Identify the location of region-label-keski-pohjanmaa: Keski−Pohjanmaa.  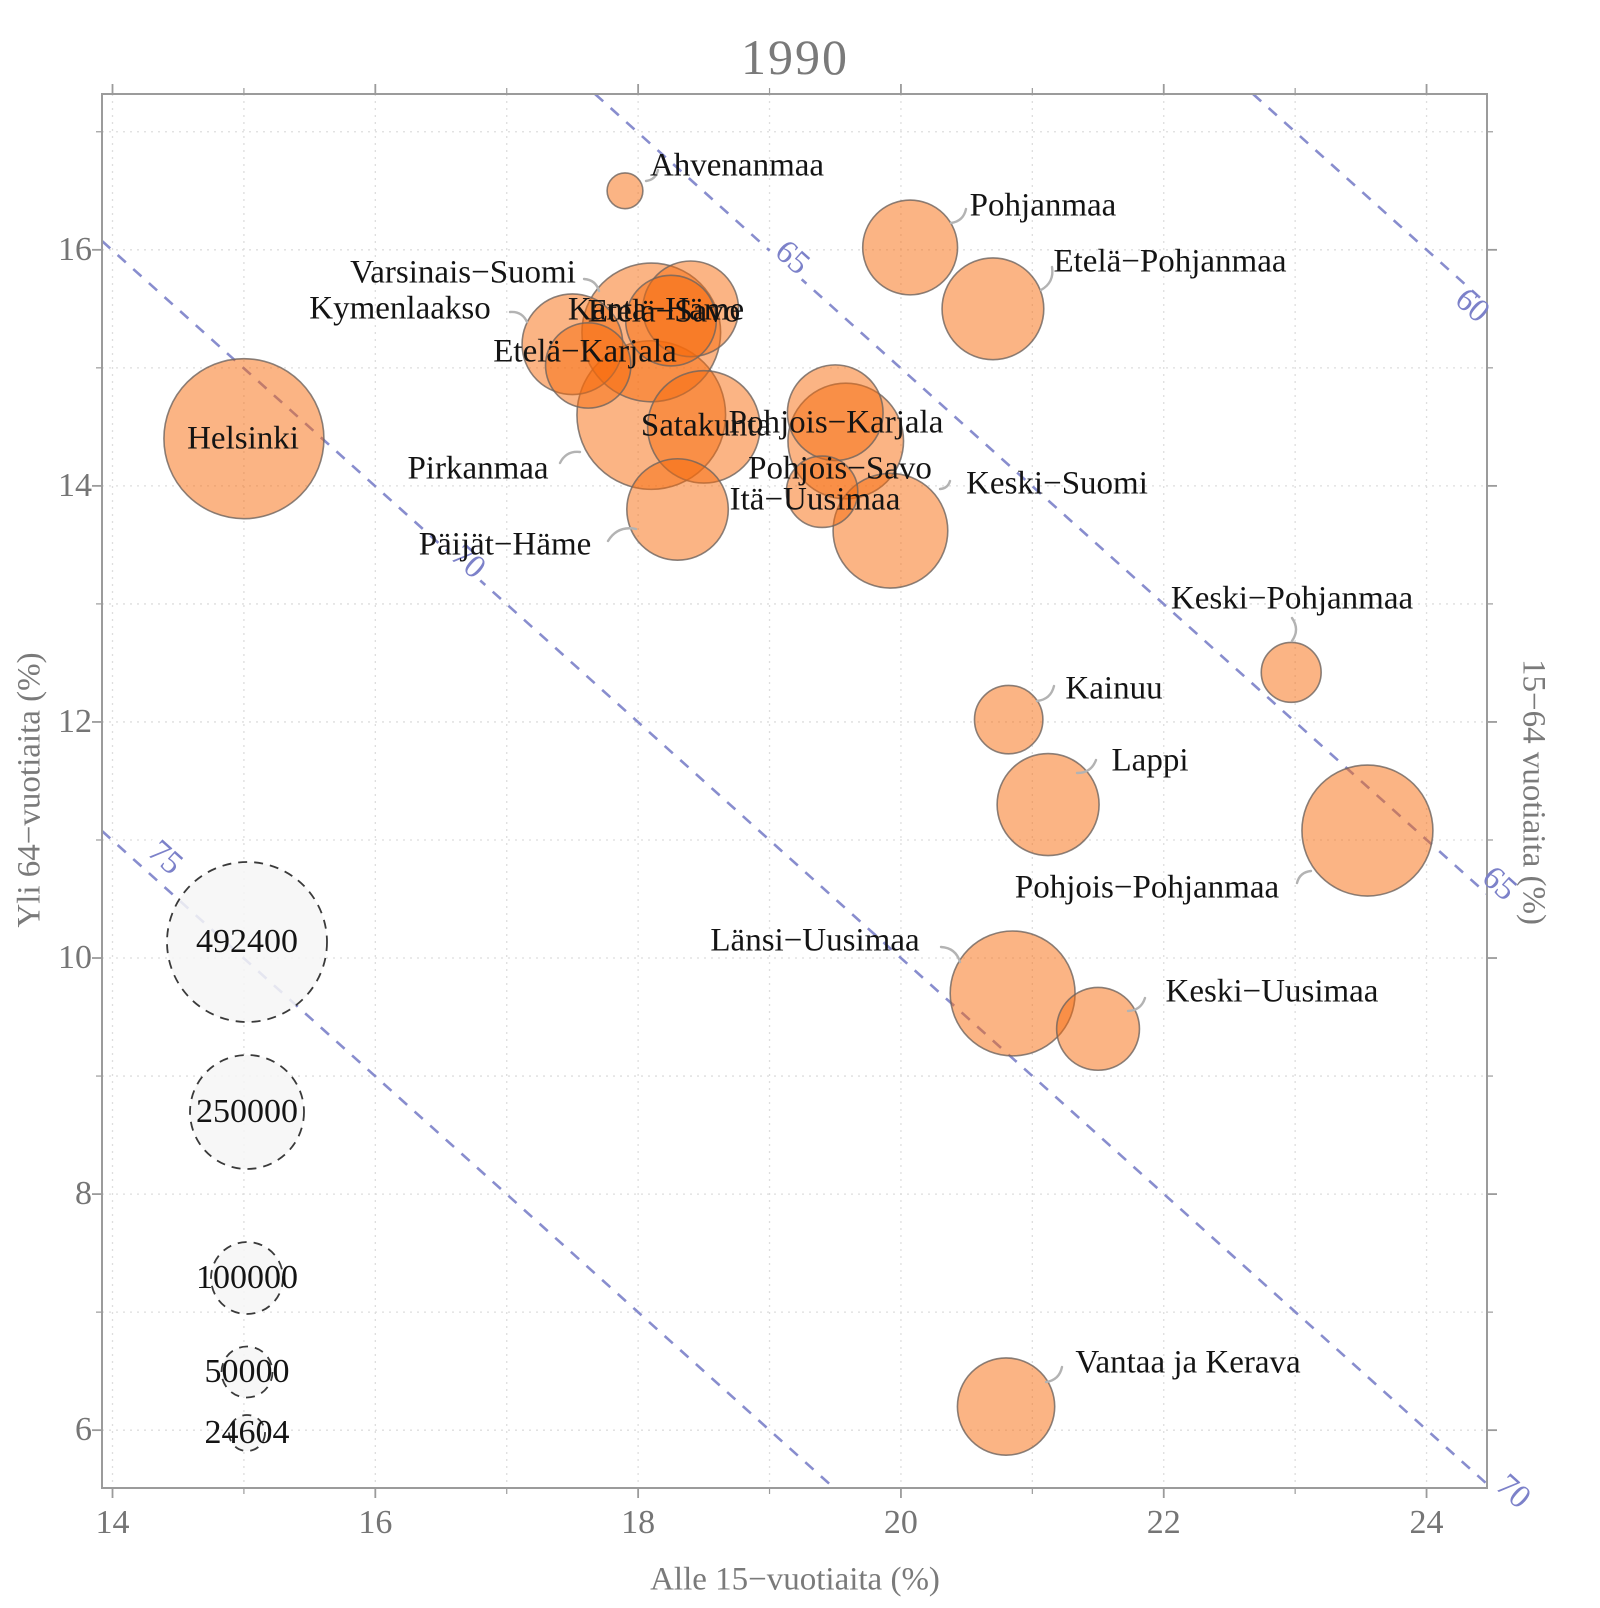
(1292, 598).